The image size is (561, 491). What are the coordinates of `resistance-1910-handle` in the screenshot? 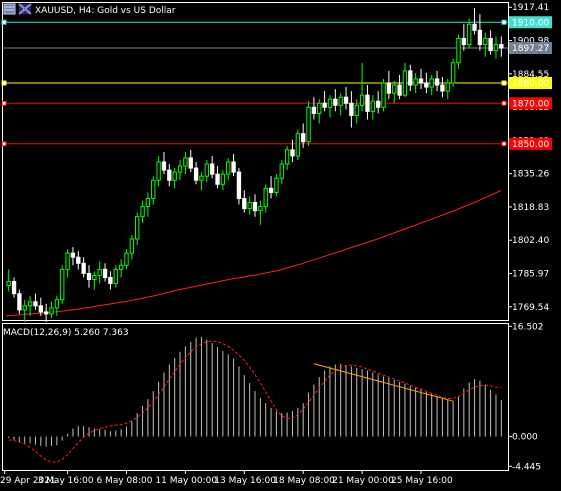 It's located at (4, 22).